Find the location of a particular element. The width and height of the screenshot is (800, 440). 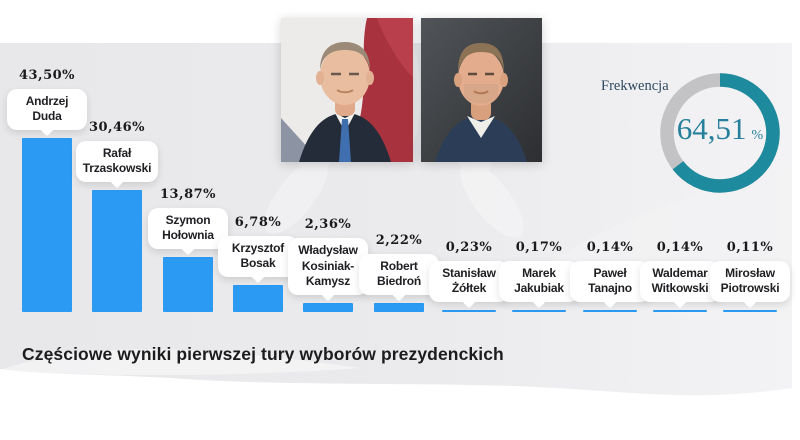

turnout-percent-sign: % is located at coordinates (757, 135).